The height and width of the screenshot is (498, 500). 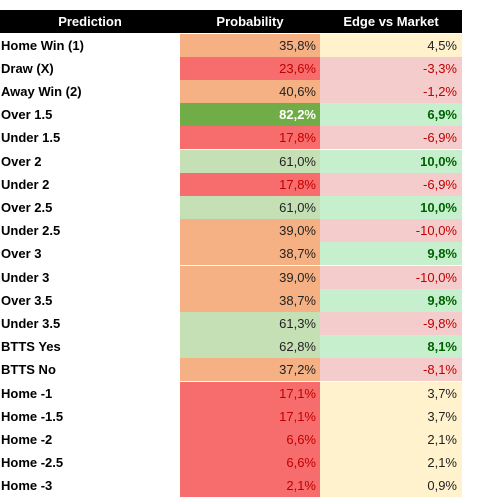 I want to click on table-row: Over 3.5 38,7% 9,8%, so click(x=231, y=300).